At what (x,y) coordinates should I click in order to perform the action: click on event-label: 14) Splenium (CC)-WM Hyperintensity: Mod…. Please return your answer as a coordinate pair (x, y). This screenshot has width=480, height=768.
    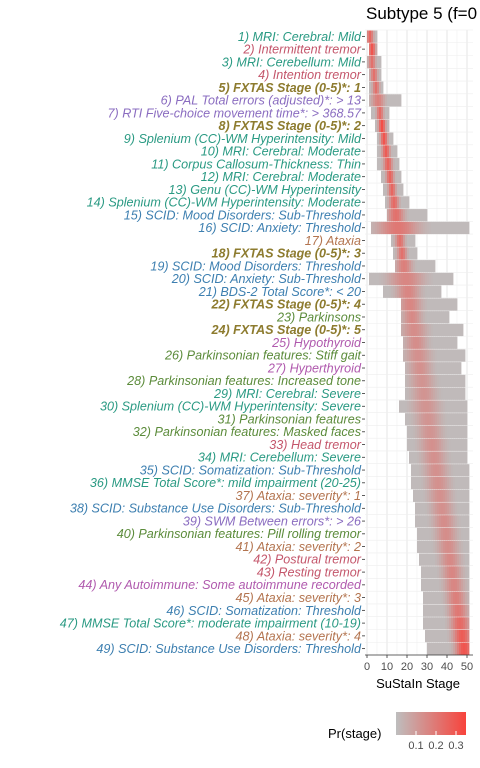
    Looking at the image, I should click on (224, 203).